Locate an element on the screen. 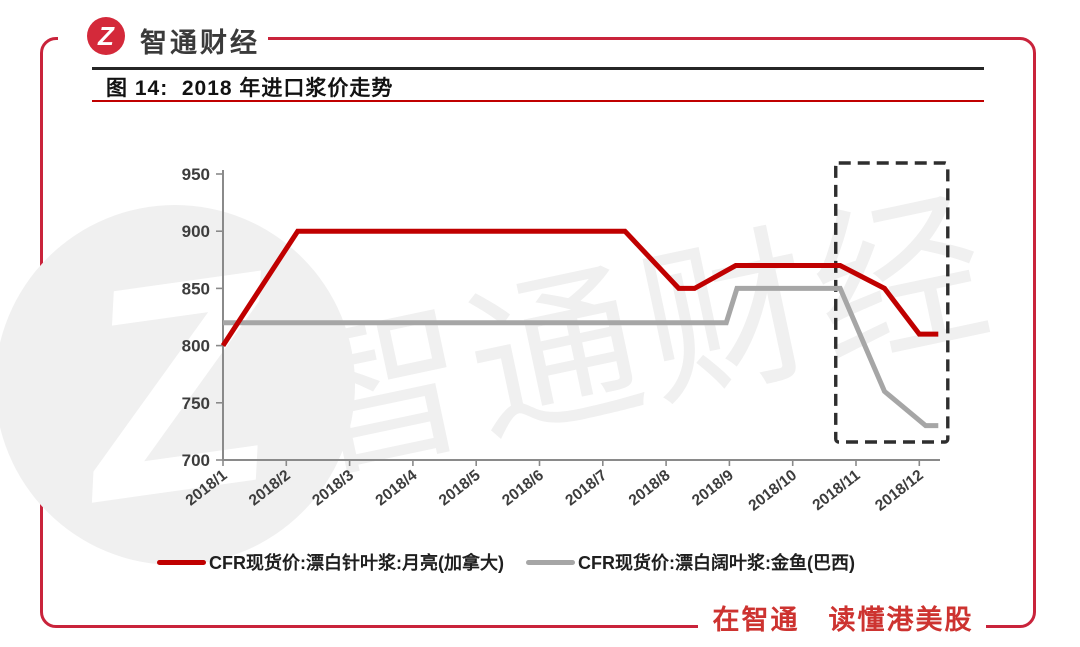 This screenshot has height=647, width=1080. legend-item-softwood: CFR现货价:漂白针叶浆:月亮(加拿大) is located at coordinates (330, 562).